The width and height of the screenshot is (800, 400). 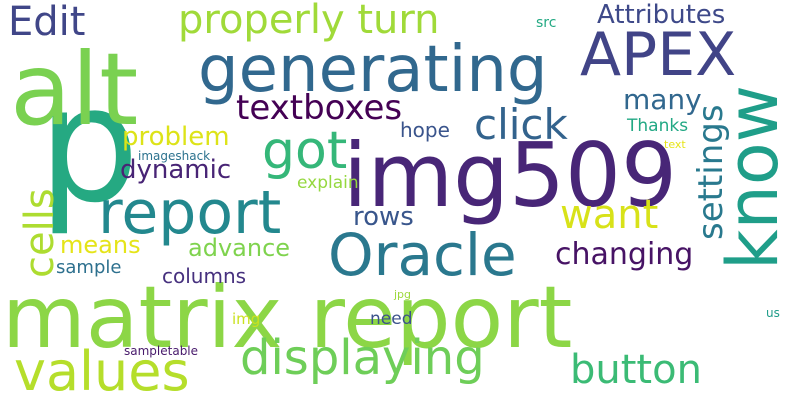 I want to click on word-dynamic: dynamic, so click(x=176, y=170).